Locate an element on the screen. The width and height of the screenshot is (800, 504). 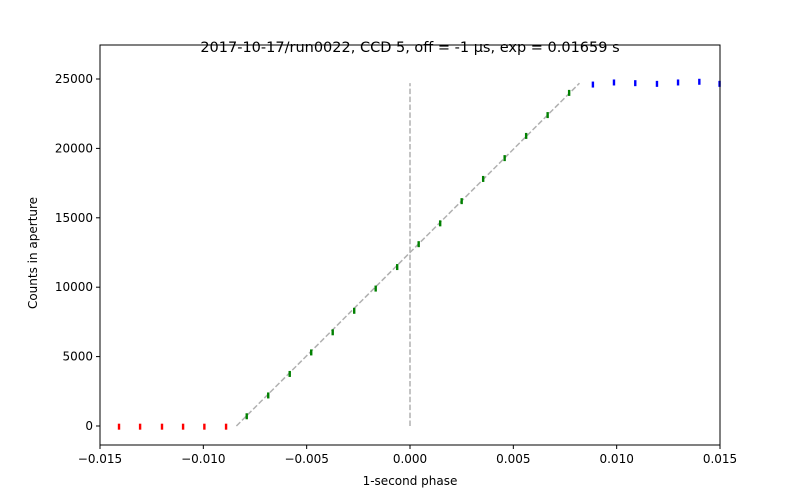
y-tick-label: 10000 is located at coordinates (74, 287).